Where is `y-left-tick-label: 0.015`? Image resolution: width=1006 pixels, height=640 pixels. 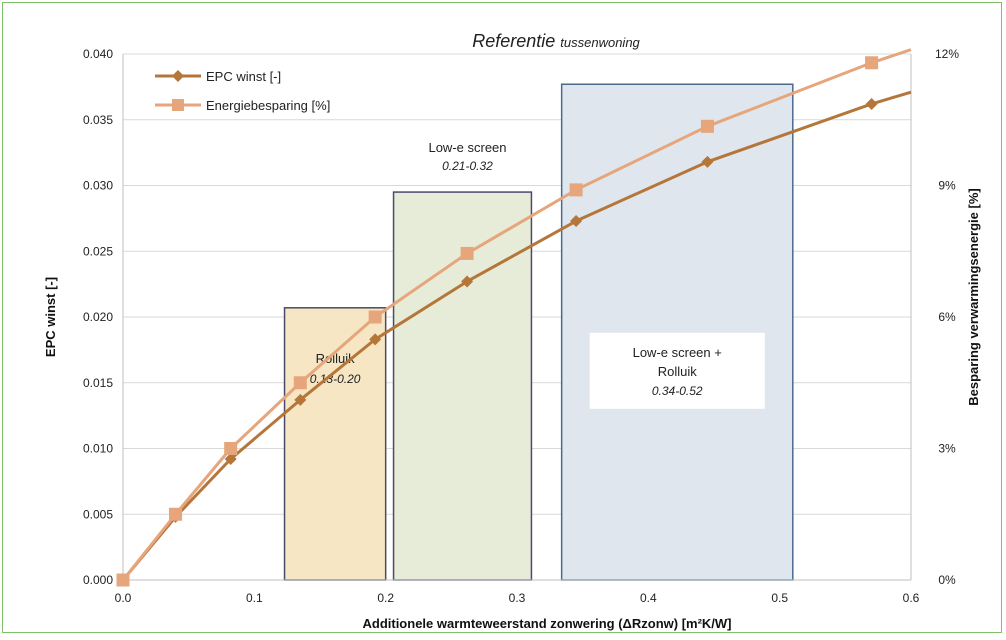
y-left-tick-label: 0.015 is located at coordinates (98, 383).